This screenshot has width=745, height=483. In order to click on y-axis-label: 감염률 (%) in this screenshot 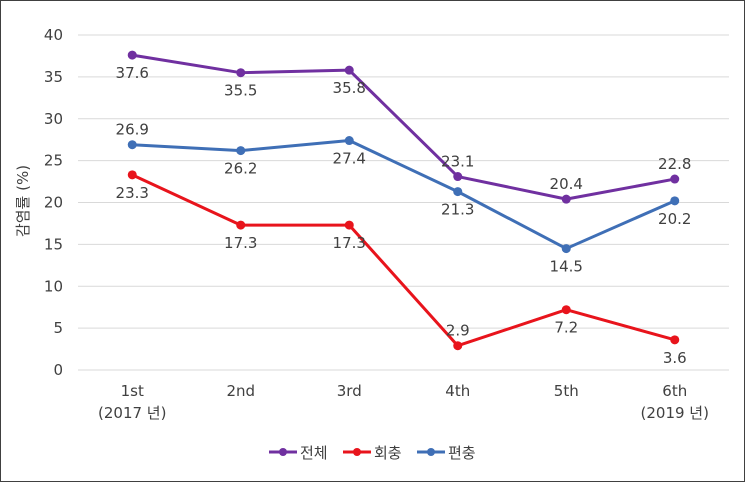, I will do `click(23, 201)`.